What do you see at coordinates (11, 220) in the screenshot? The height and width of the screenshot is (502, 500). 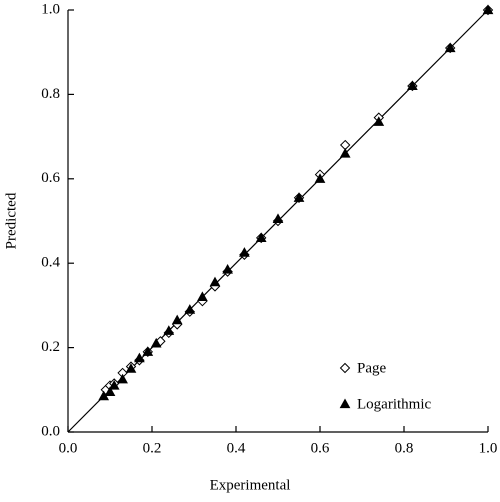 I see `y-axis-label: Predicted` at bounding box center [11, 220].